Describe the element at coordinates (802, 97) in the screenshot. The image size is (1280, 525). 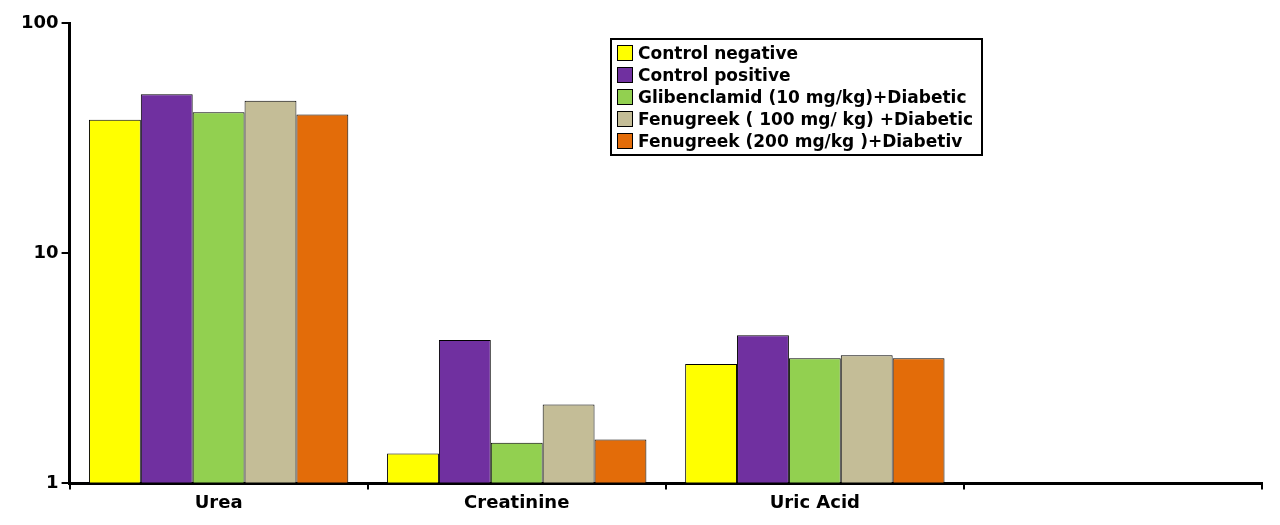
I see `legend-label: Glibenclamid (10 mg/kg)+Diabetic` at that location.